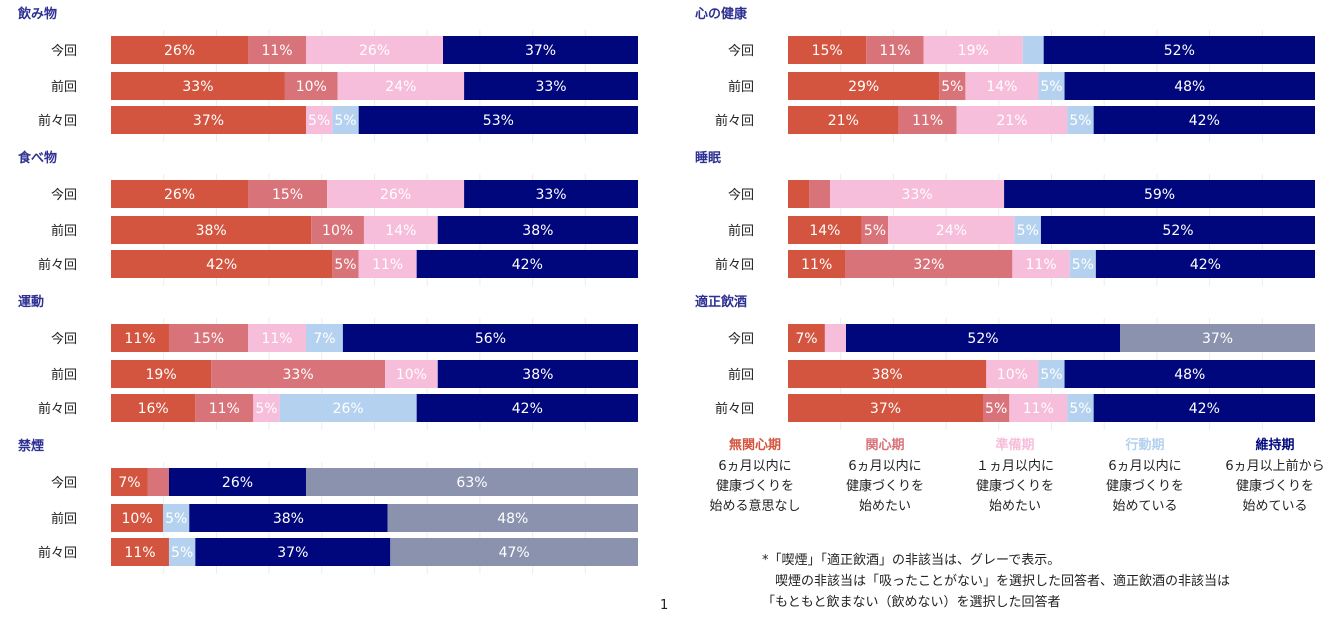 Image resolution: width=1342 pixels, height=617 pixels. Describe the element at coordinates (928, 265) in the screenshot. I see `data-label: 32%` at that location.